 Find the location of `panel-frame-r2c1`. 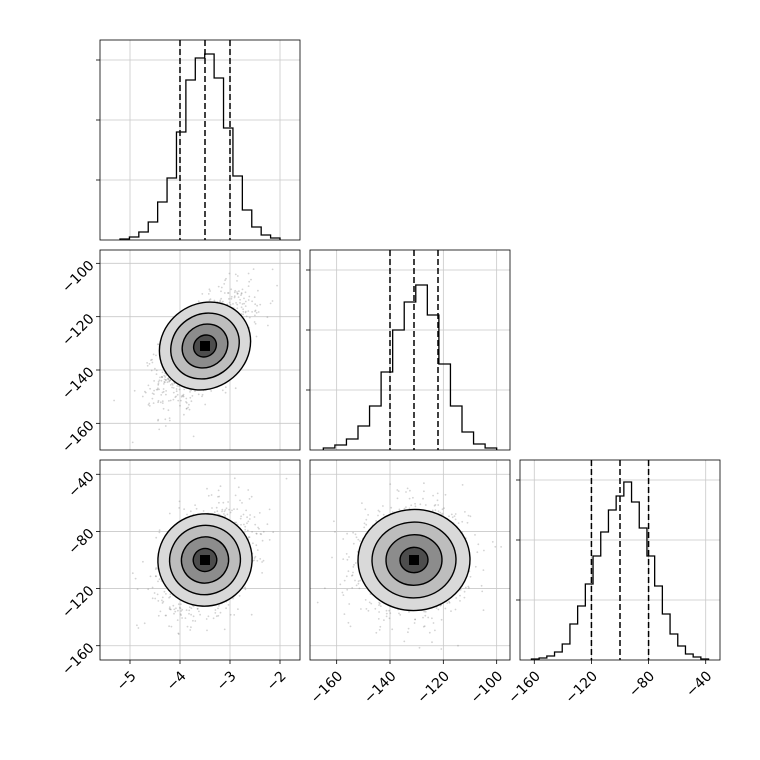

panel-frame-r2c1 is located at coordinates (200, 350).